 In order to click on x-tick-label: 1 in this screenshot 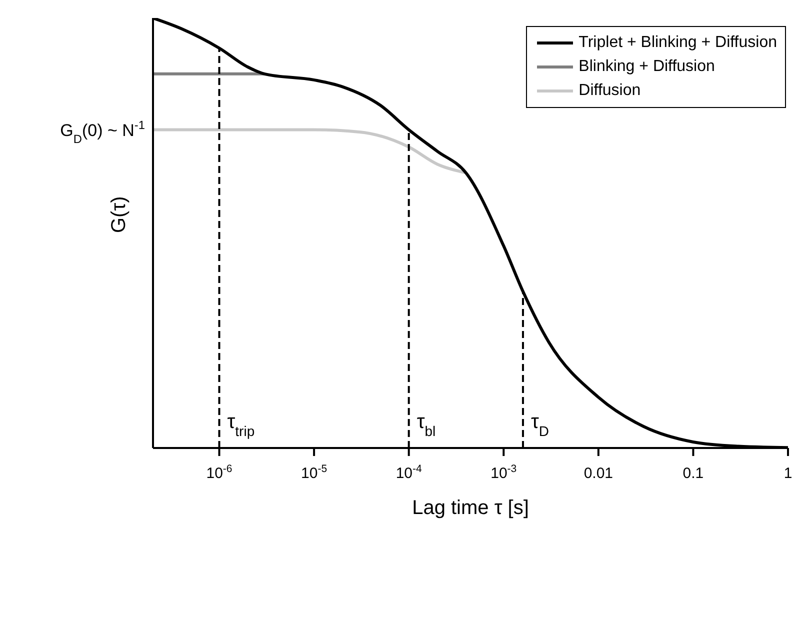, I will do `click(788, 473)`.